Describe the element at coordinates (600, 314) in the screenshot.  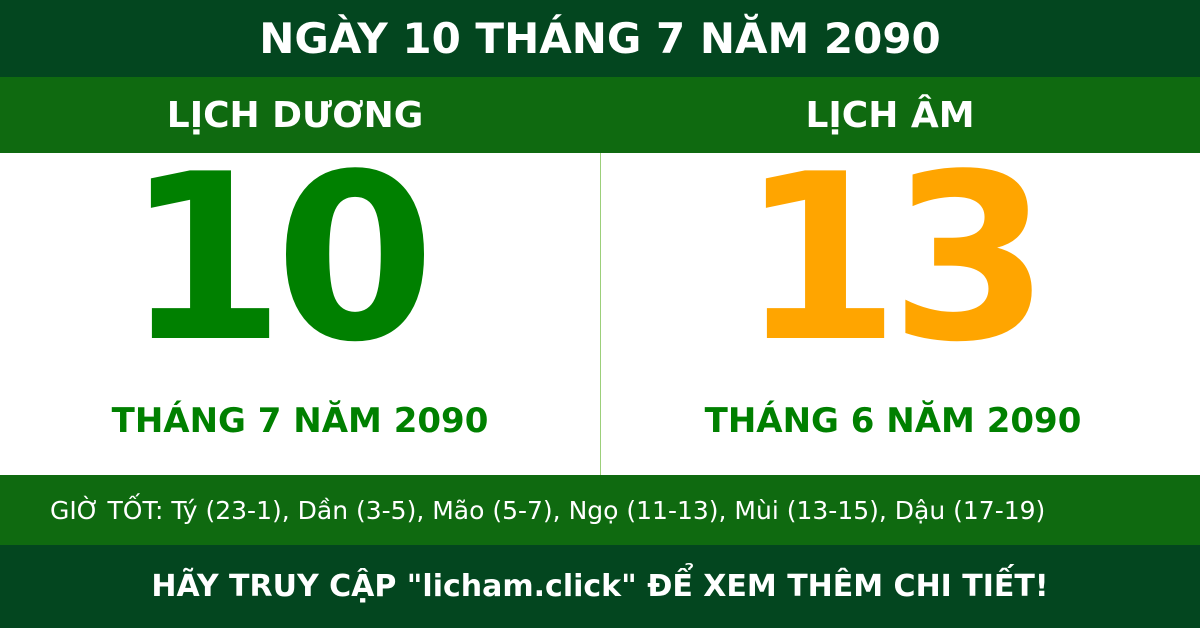
I see `column-divider` at that location.